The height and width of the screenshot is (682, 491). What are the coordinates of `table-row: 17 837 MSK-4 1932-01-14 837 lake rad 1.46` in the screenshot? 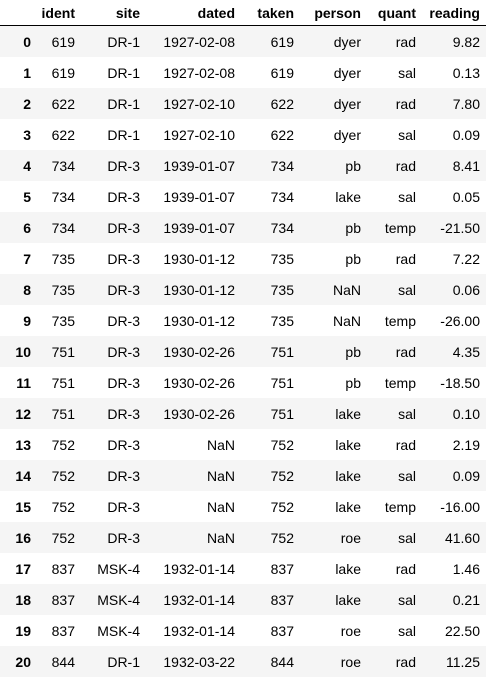 It's located at (243, 568).